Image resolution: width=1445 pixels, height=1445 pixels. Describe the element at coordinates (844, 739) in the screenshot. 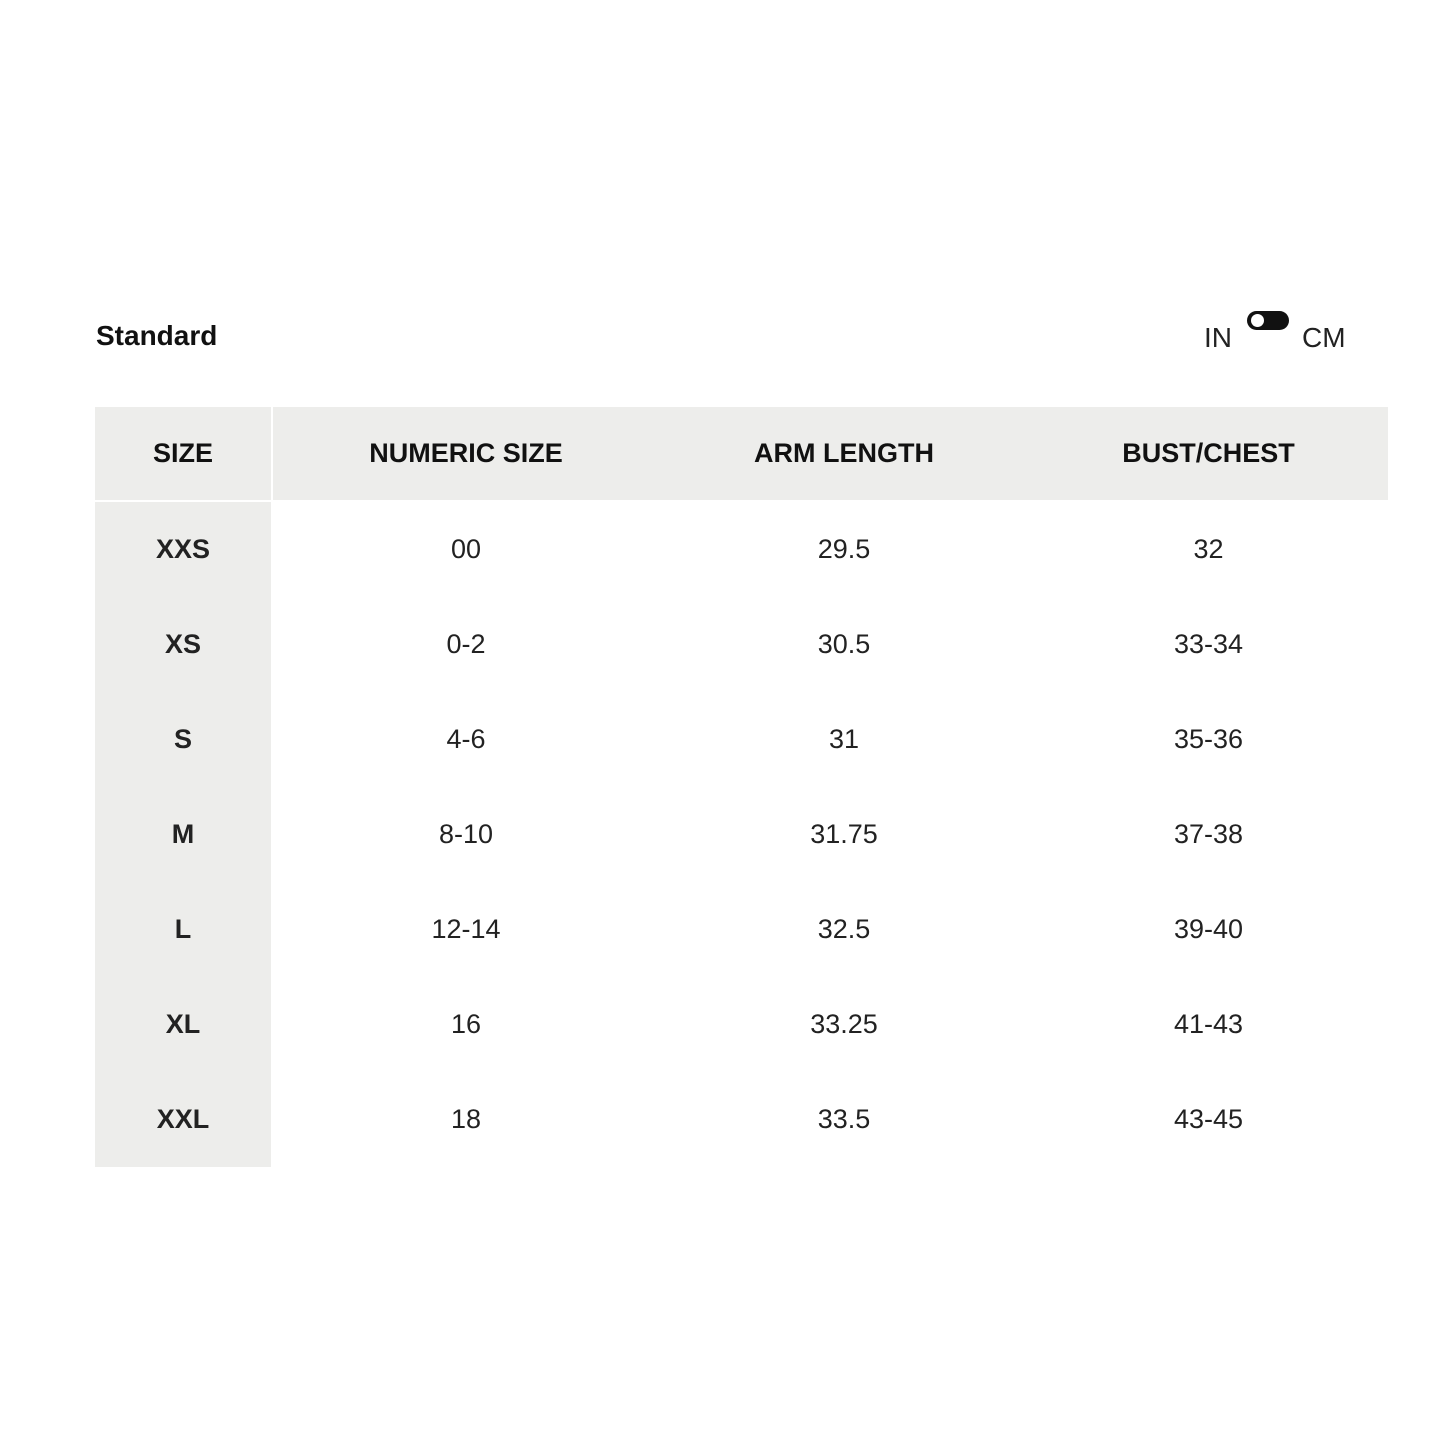

I see `cell-arm-length: 31` at that location.